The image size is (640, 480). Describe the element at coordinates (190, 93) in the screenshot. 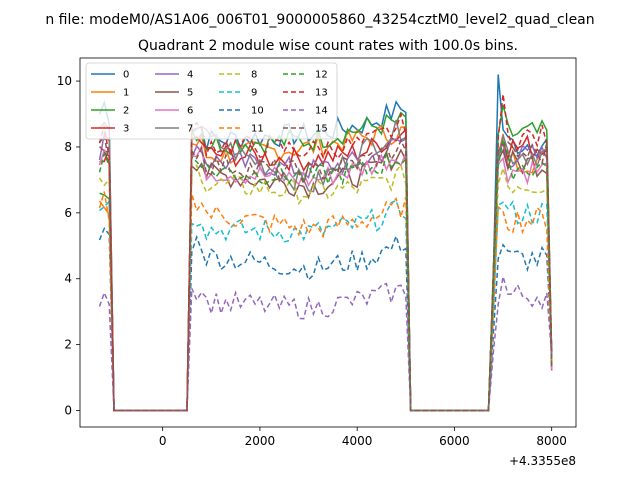

I see `legend-label-5: 5` at that location.